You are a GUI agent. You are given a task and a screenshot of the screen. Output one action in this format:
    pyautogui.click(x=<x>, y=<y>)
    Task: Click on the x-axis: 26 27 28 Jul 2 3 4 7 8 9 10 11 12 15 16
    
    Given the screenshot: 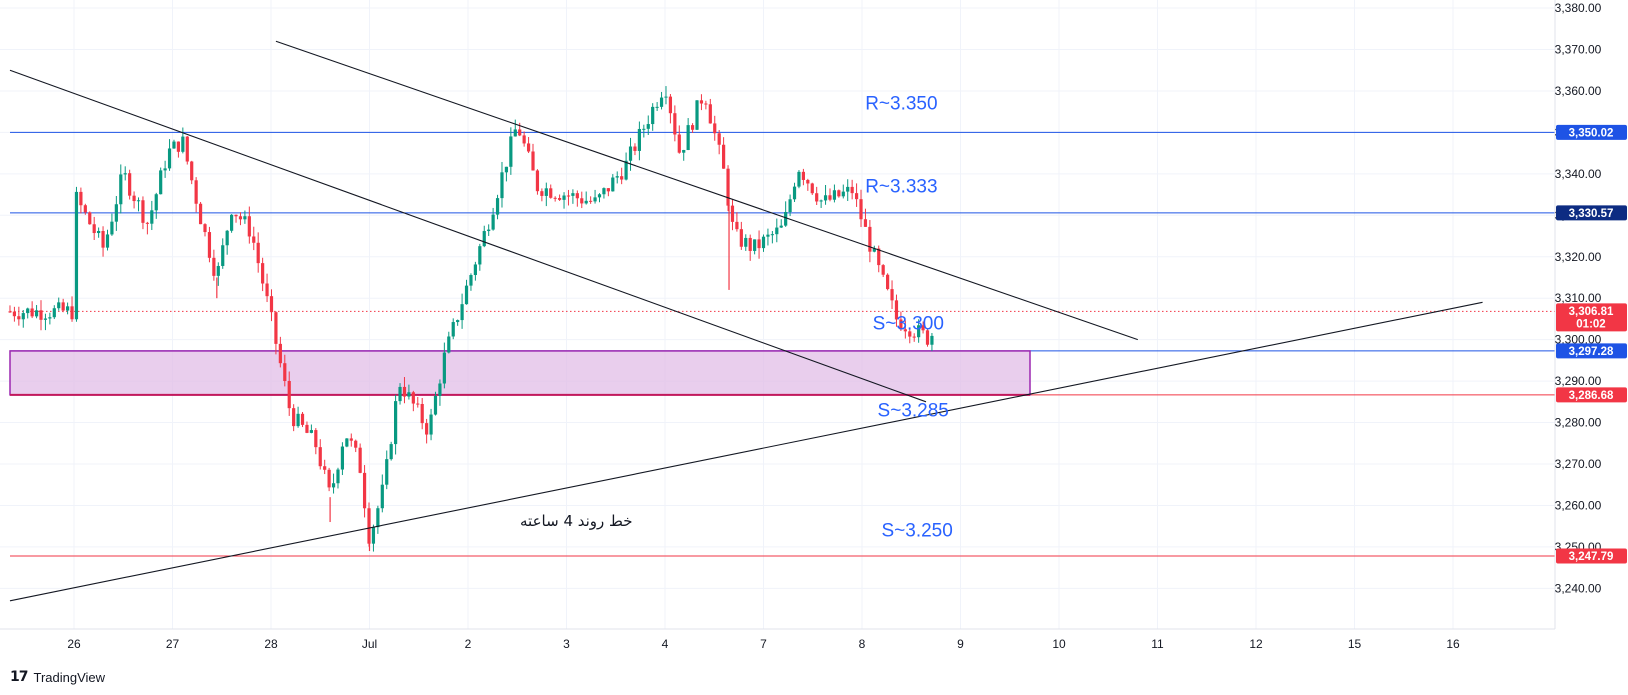 What is the action you would take?
    pyautogui.click(x=763, y=644)
    